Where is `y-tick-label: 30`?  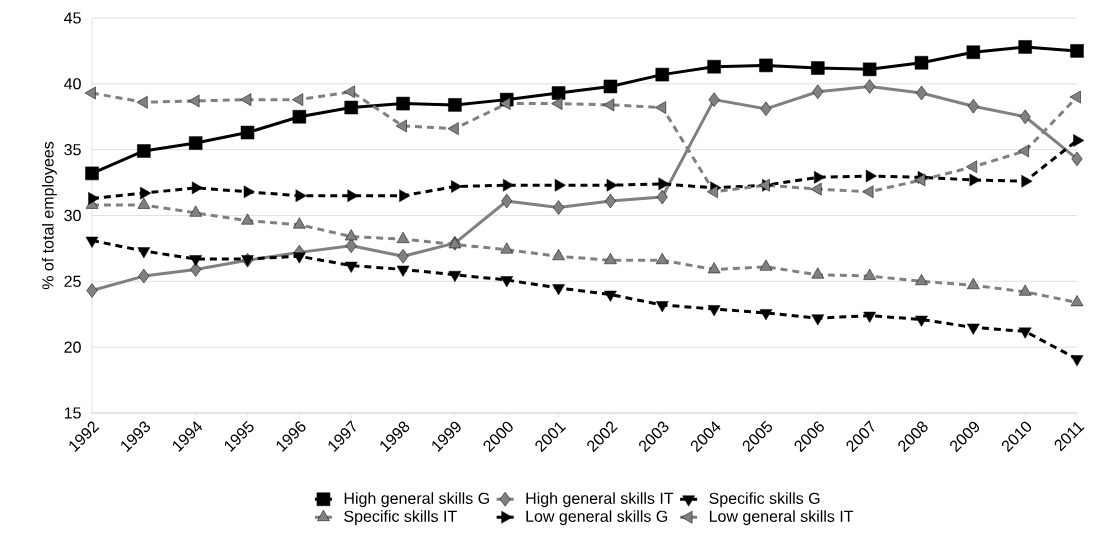 y-tick-label: 30 is located at coordinates (72, 215).